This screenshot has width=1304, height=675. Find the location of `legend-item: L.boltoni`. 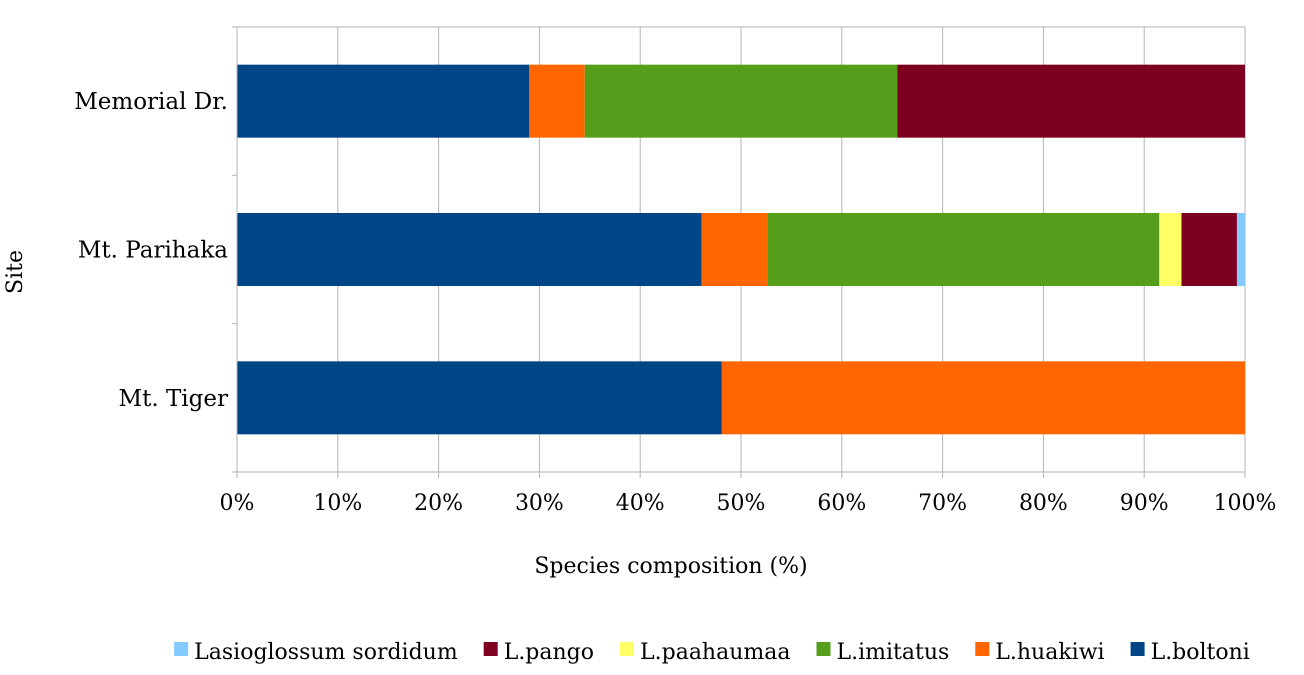

legend-item: L.boltoni is located at coordinates (1190, 652).